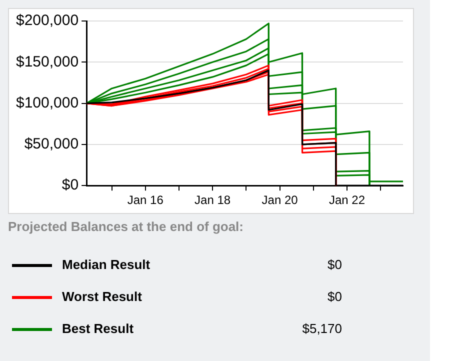  Describe the element at coordinates (212, 200) in the screenshot. I see `x-tick-label: Jan 18` at that location.